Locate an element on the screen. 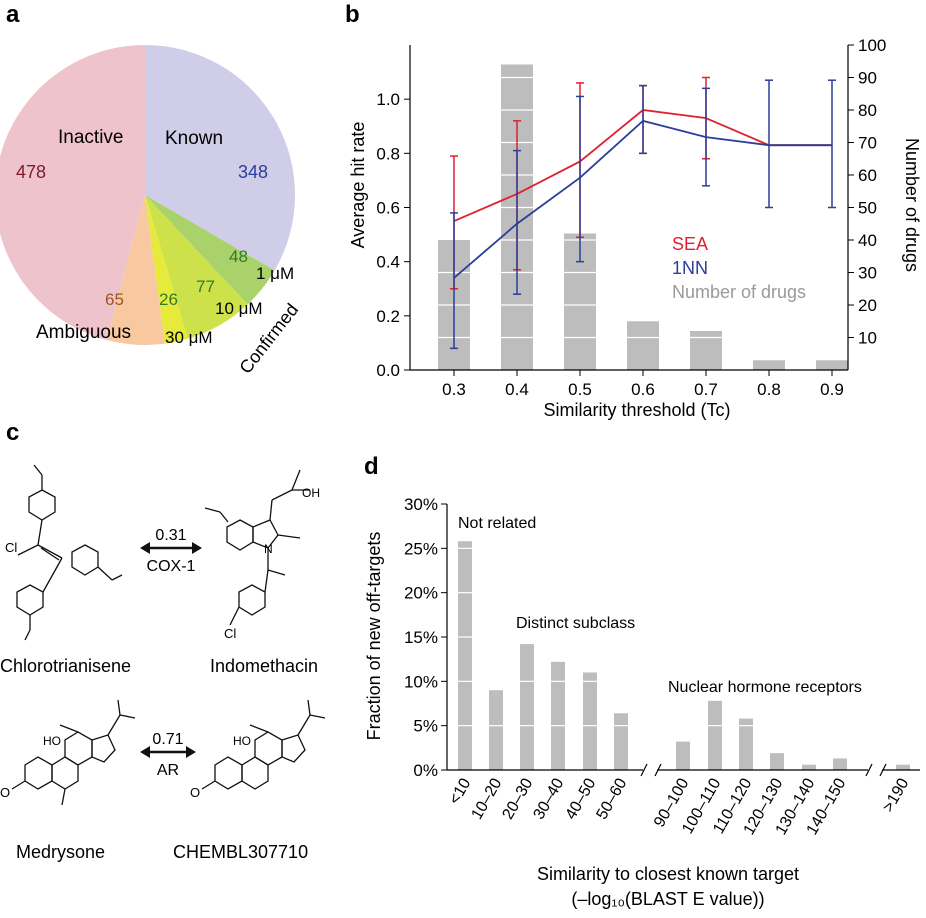 The width and height of the screenshot is (926, 918). d-x-axis-label-line2: (–log₁₀(BLAST E value)) is located at coordinates (667, 899).